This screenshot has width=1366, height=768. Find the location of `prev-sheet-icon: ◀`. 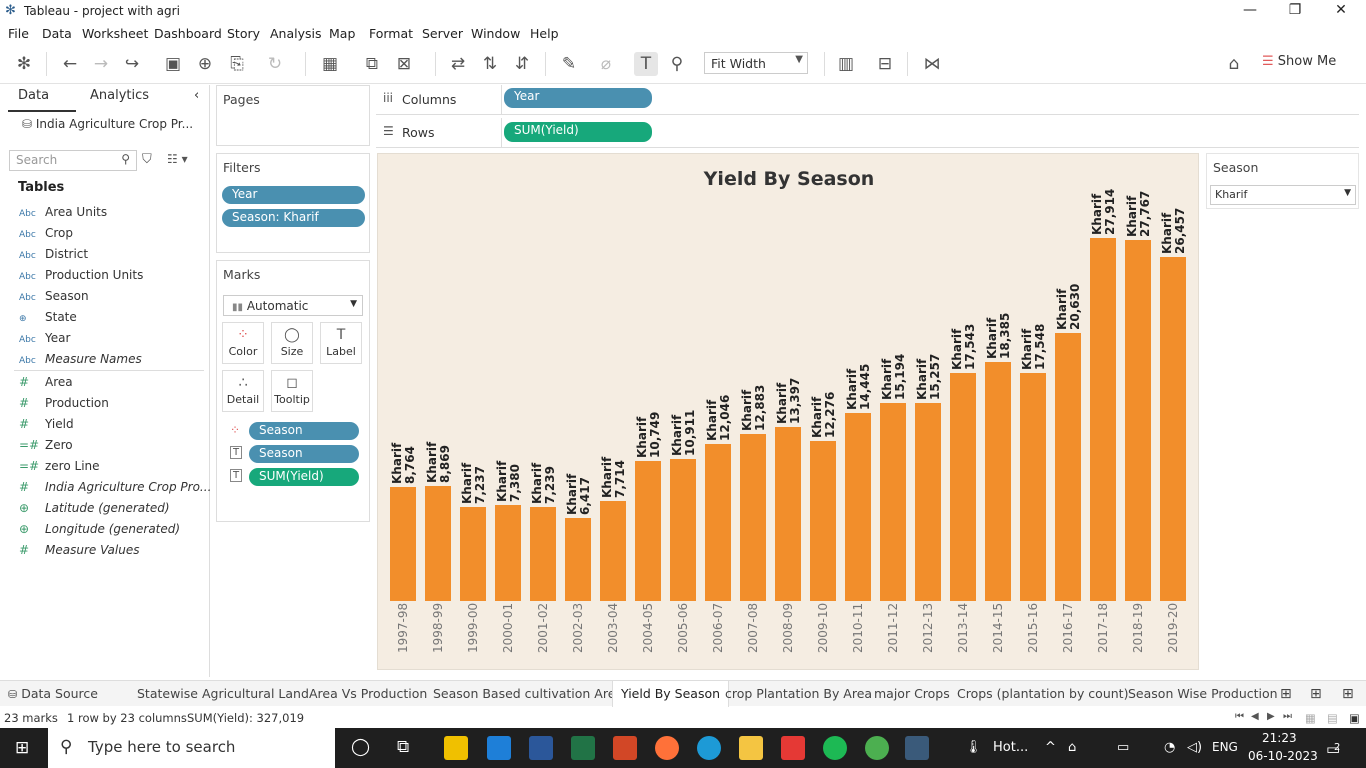

prev-sheet-icon: ◀ is located at coordinates (1255, 716).